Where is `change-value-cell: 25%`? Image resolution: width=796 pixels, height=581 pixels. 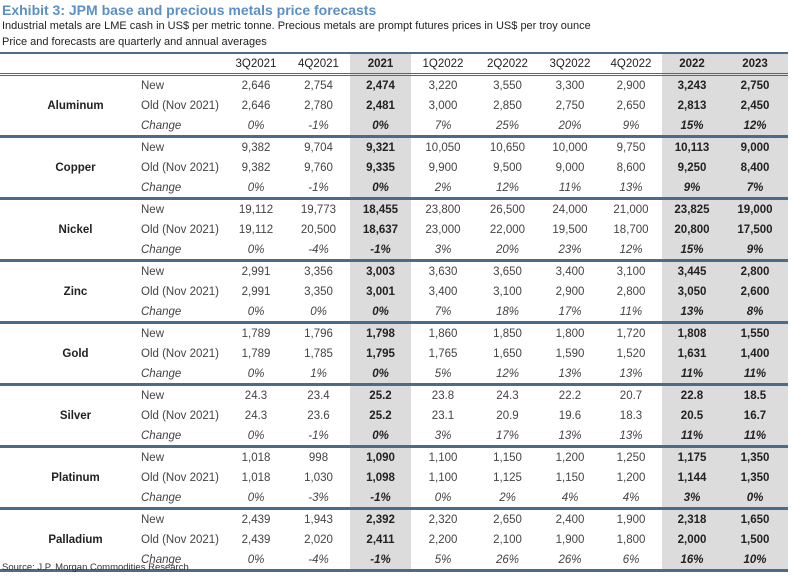
change-value-cell: 25% is located at coordinates (507, 125).